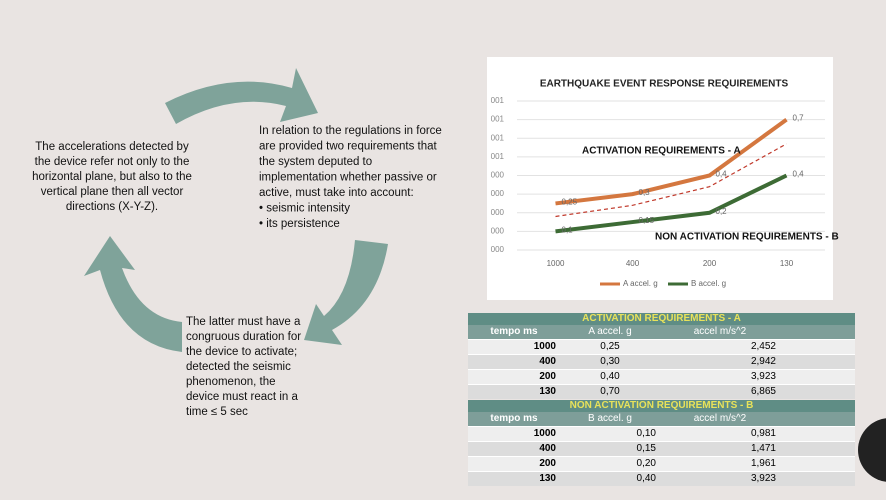 The width and height of the screenshot is (886, 500). What do you see at coordinates (346, 292) in the screenshot?
I see `arrow-right` at bounding box center [346, 292].